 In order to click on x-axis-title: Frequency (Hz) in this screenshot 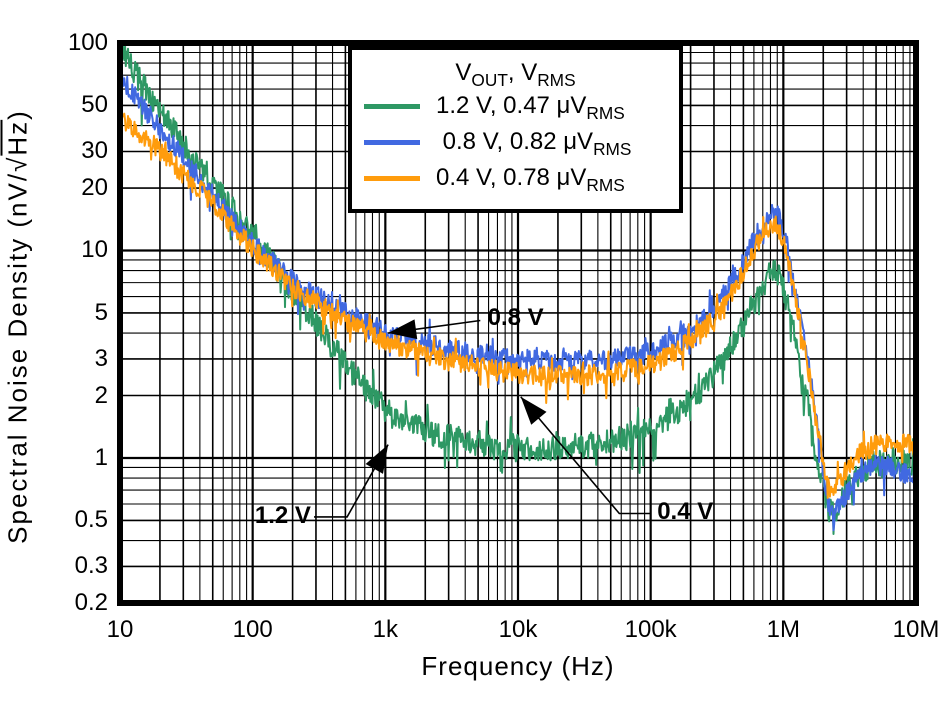, I will do `click(518, 666)`.